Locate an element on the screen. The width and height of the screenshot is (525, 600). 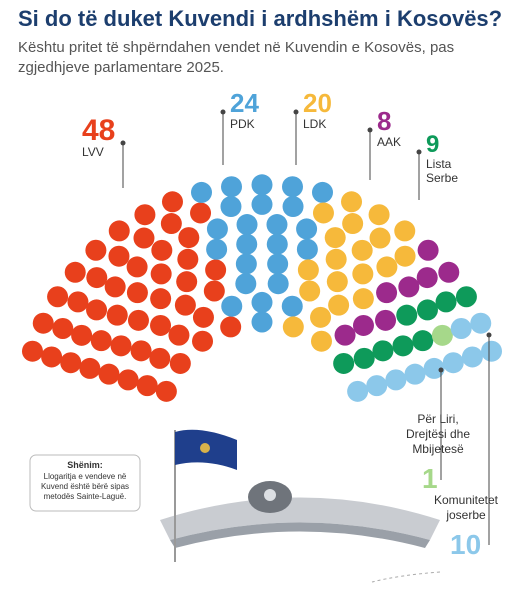
party-seat-count: 1 is located at coordinates (430, 478).